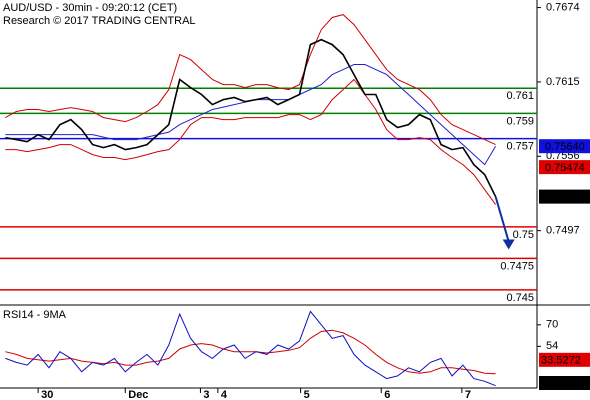  I want to click on x-tick-label: 30, so click(47, 394).